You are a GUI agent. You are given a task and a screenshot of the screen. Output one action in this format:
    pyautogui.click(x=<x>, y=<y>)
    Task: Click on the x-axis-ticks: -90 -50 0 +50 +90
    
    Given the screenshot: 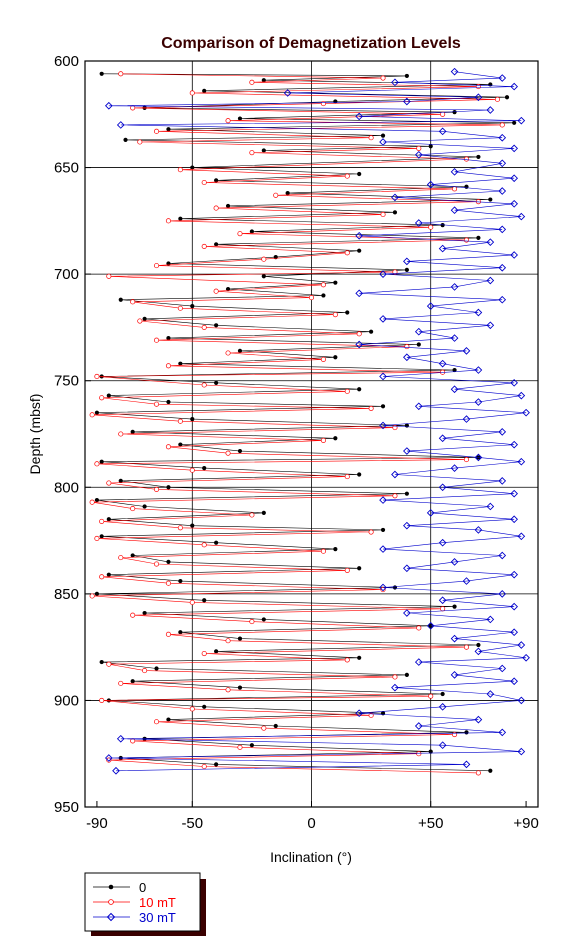 What is the action you would take?
    pyautogui.click(x=312, y=816)
    